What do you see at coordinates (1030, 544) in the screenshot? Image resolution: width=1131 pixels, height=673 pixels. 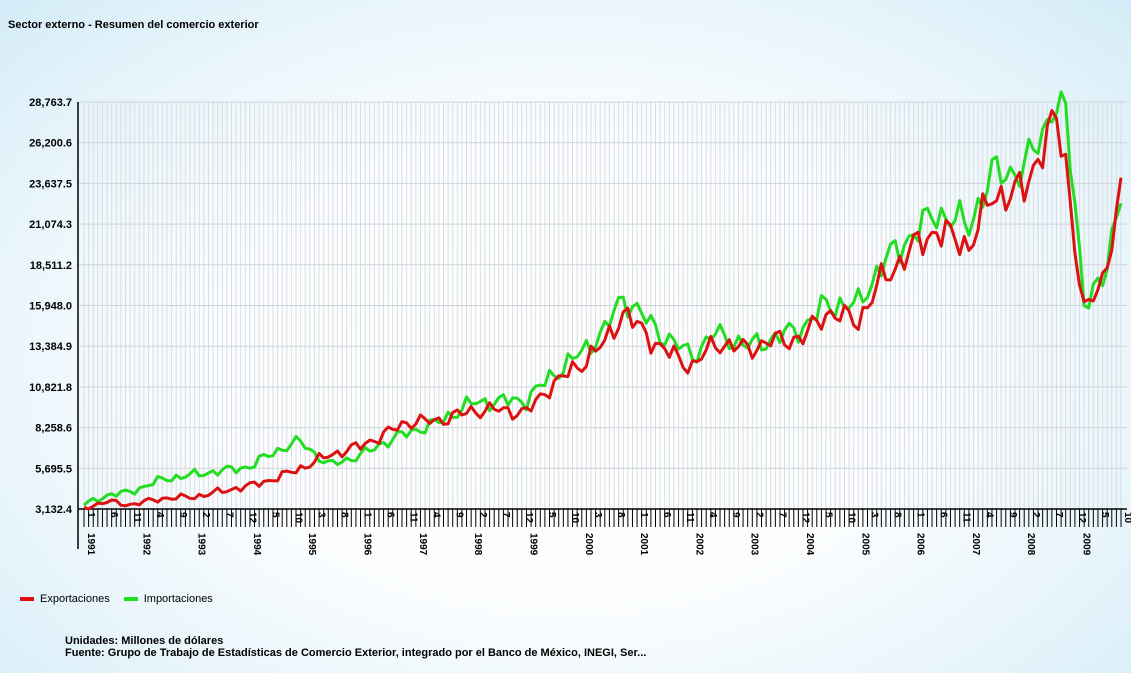 I see `x-year-label: 2008` at bounding box center [1030, 544].